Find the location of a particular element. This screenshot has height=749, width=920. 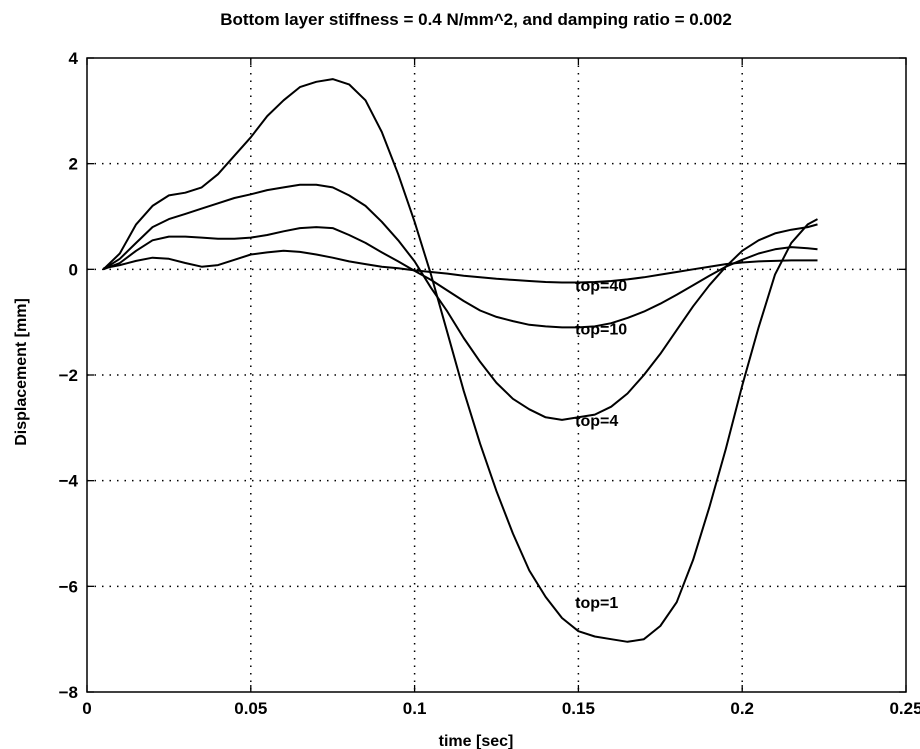

x-axis-label: time [sec] is located at coordinates (476, 741).